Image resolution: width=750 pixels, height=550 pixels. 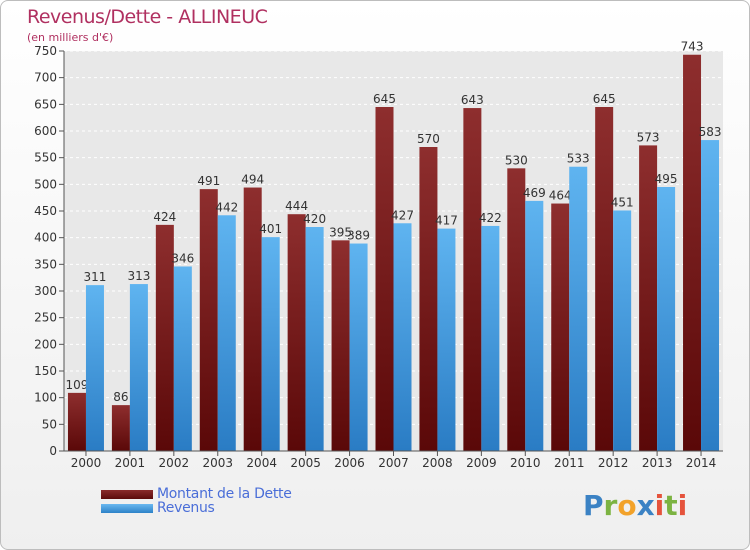 I want to click on legend-item-debt: Montant de la Dette, so click(x=196, y=494).